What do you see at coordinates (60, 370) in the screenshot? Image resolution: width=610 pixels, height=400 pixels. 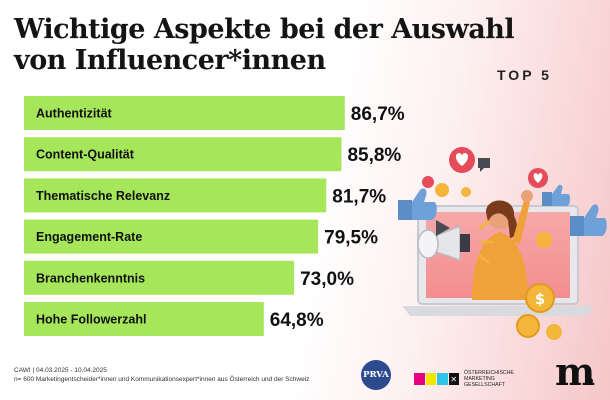 I see `footer-method: CAWI | 04.03.2025 - 10.04.2025` at bounding box center [60, 370].